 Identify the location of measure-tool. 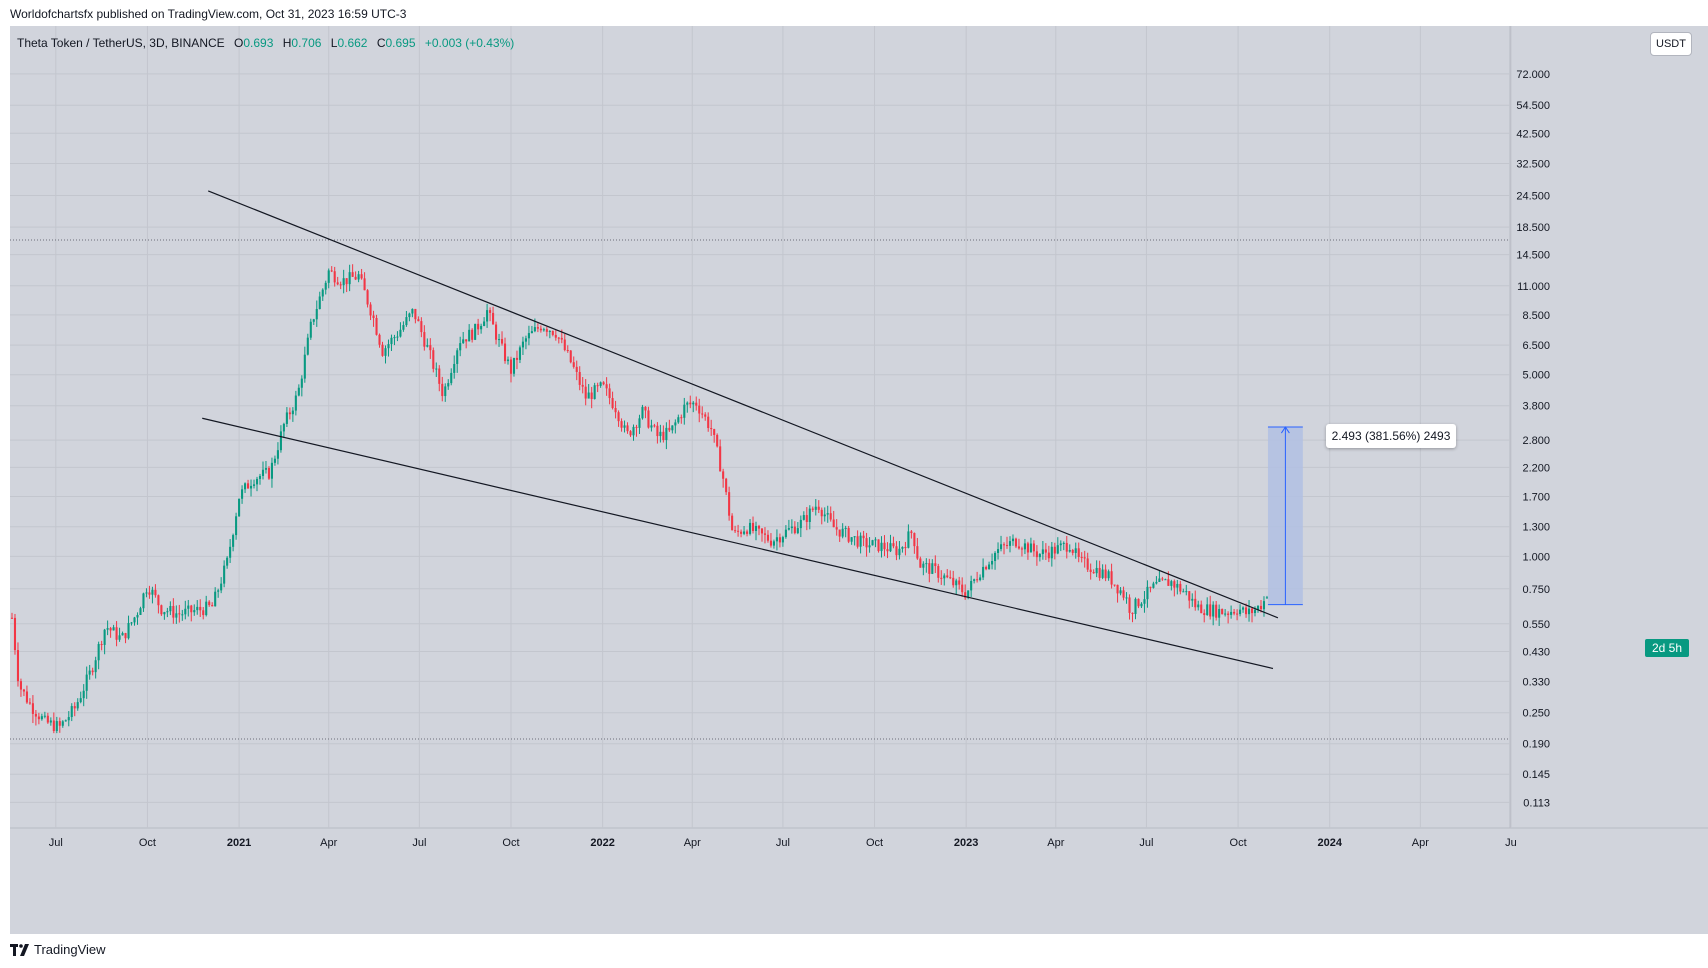
(1285, 516).